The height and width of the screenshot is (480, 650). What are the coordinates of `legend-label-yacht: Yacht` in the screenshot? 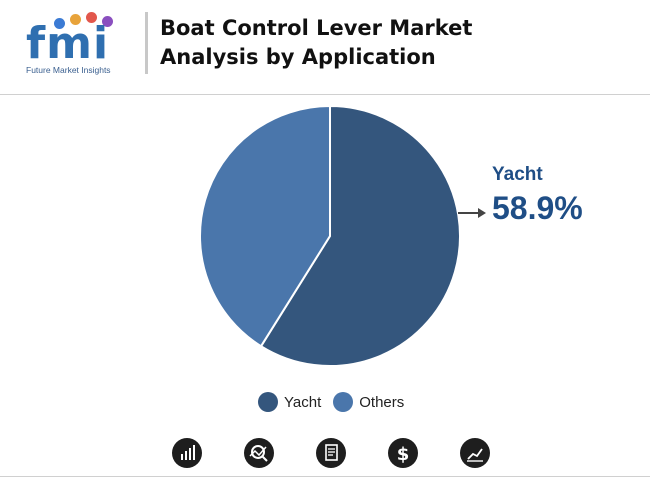 It's located at (303, 402).